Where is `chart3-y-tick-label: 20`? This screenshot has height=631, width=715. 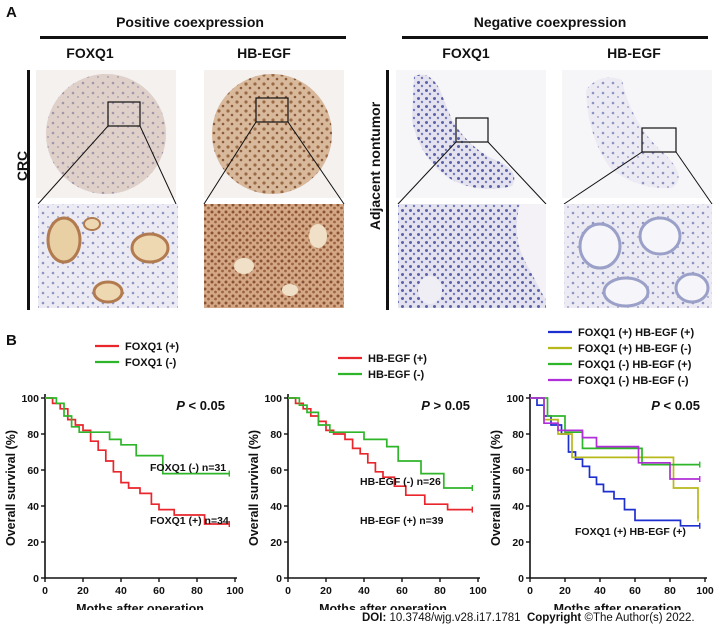 chart3-y-tick-label: 20 is located at coordinates (518, 543).